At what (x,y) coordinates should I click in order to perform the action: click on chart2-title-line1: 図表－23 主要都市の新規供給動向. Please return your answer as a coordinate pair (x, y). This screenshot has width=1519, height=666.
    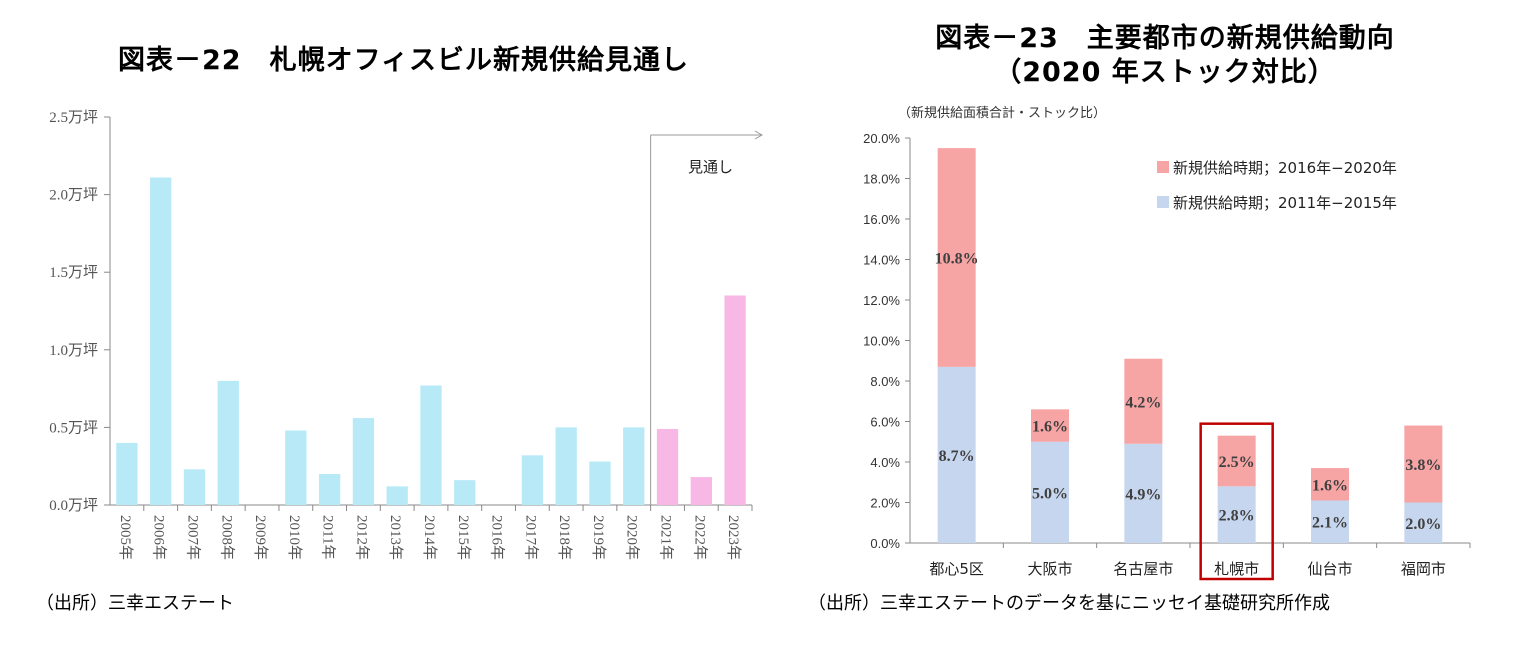
    Looking at the image, I should click on (1165, 38).